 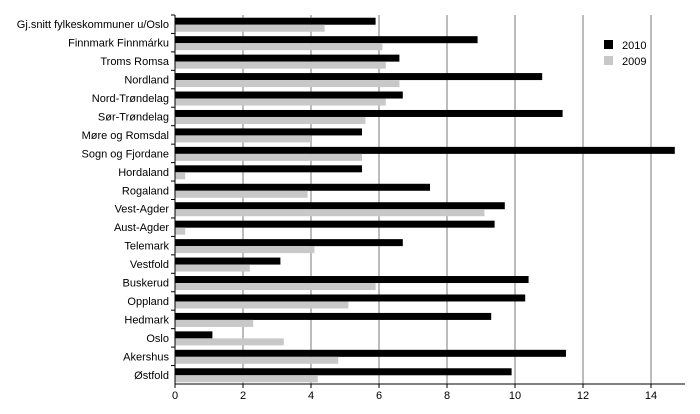 What do you see at coordinates (287, 58) in the screenshot?
I see `bar-2010-troms-romsa` at bounding box center [287, 58].